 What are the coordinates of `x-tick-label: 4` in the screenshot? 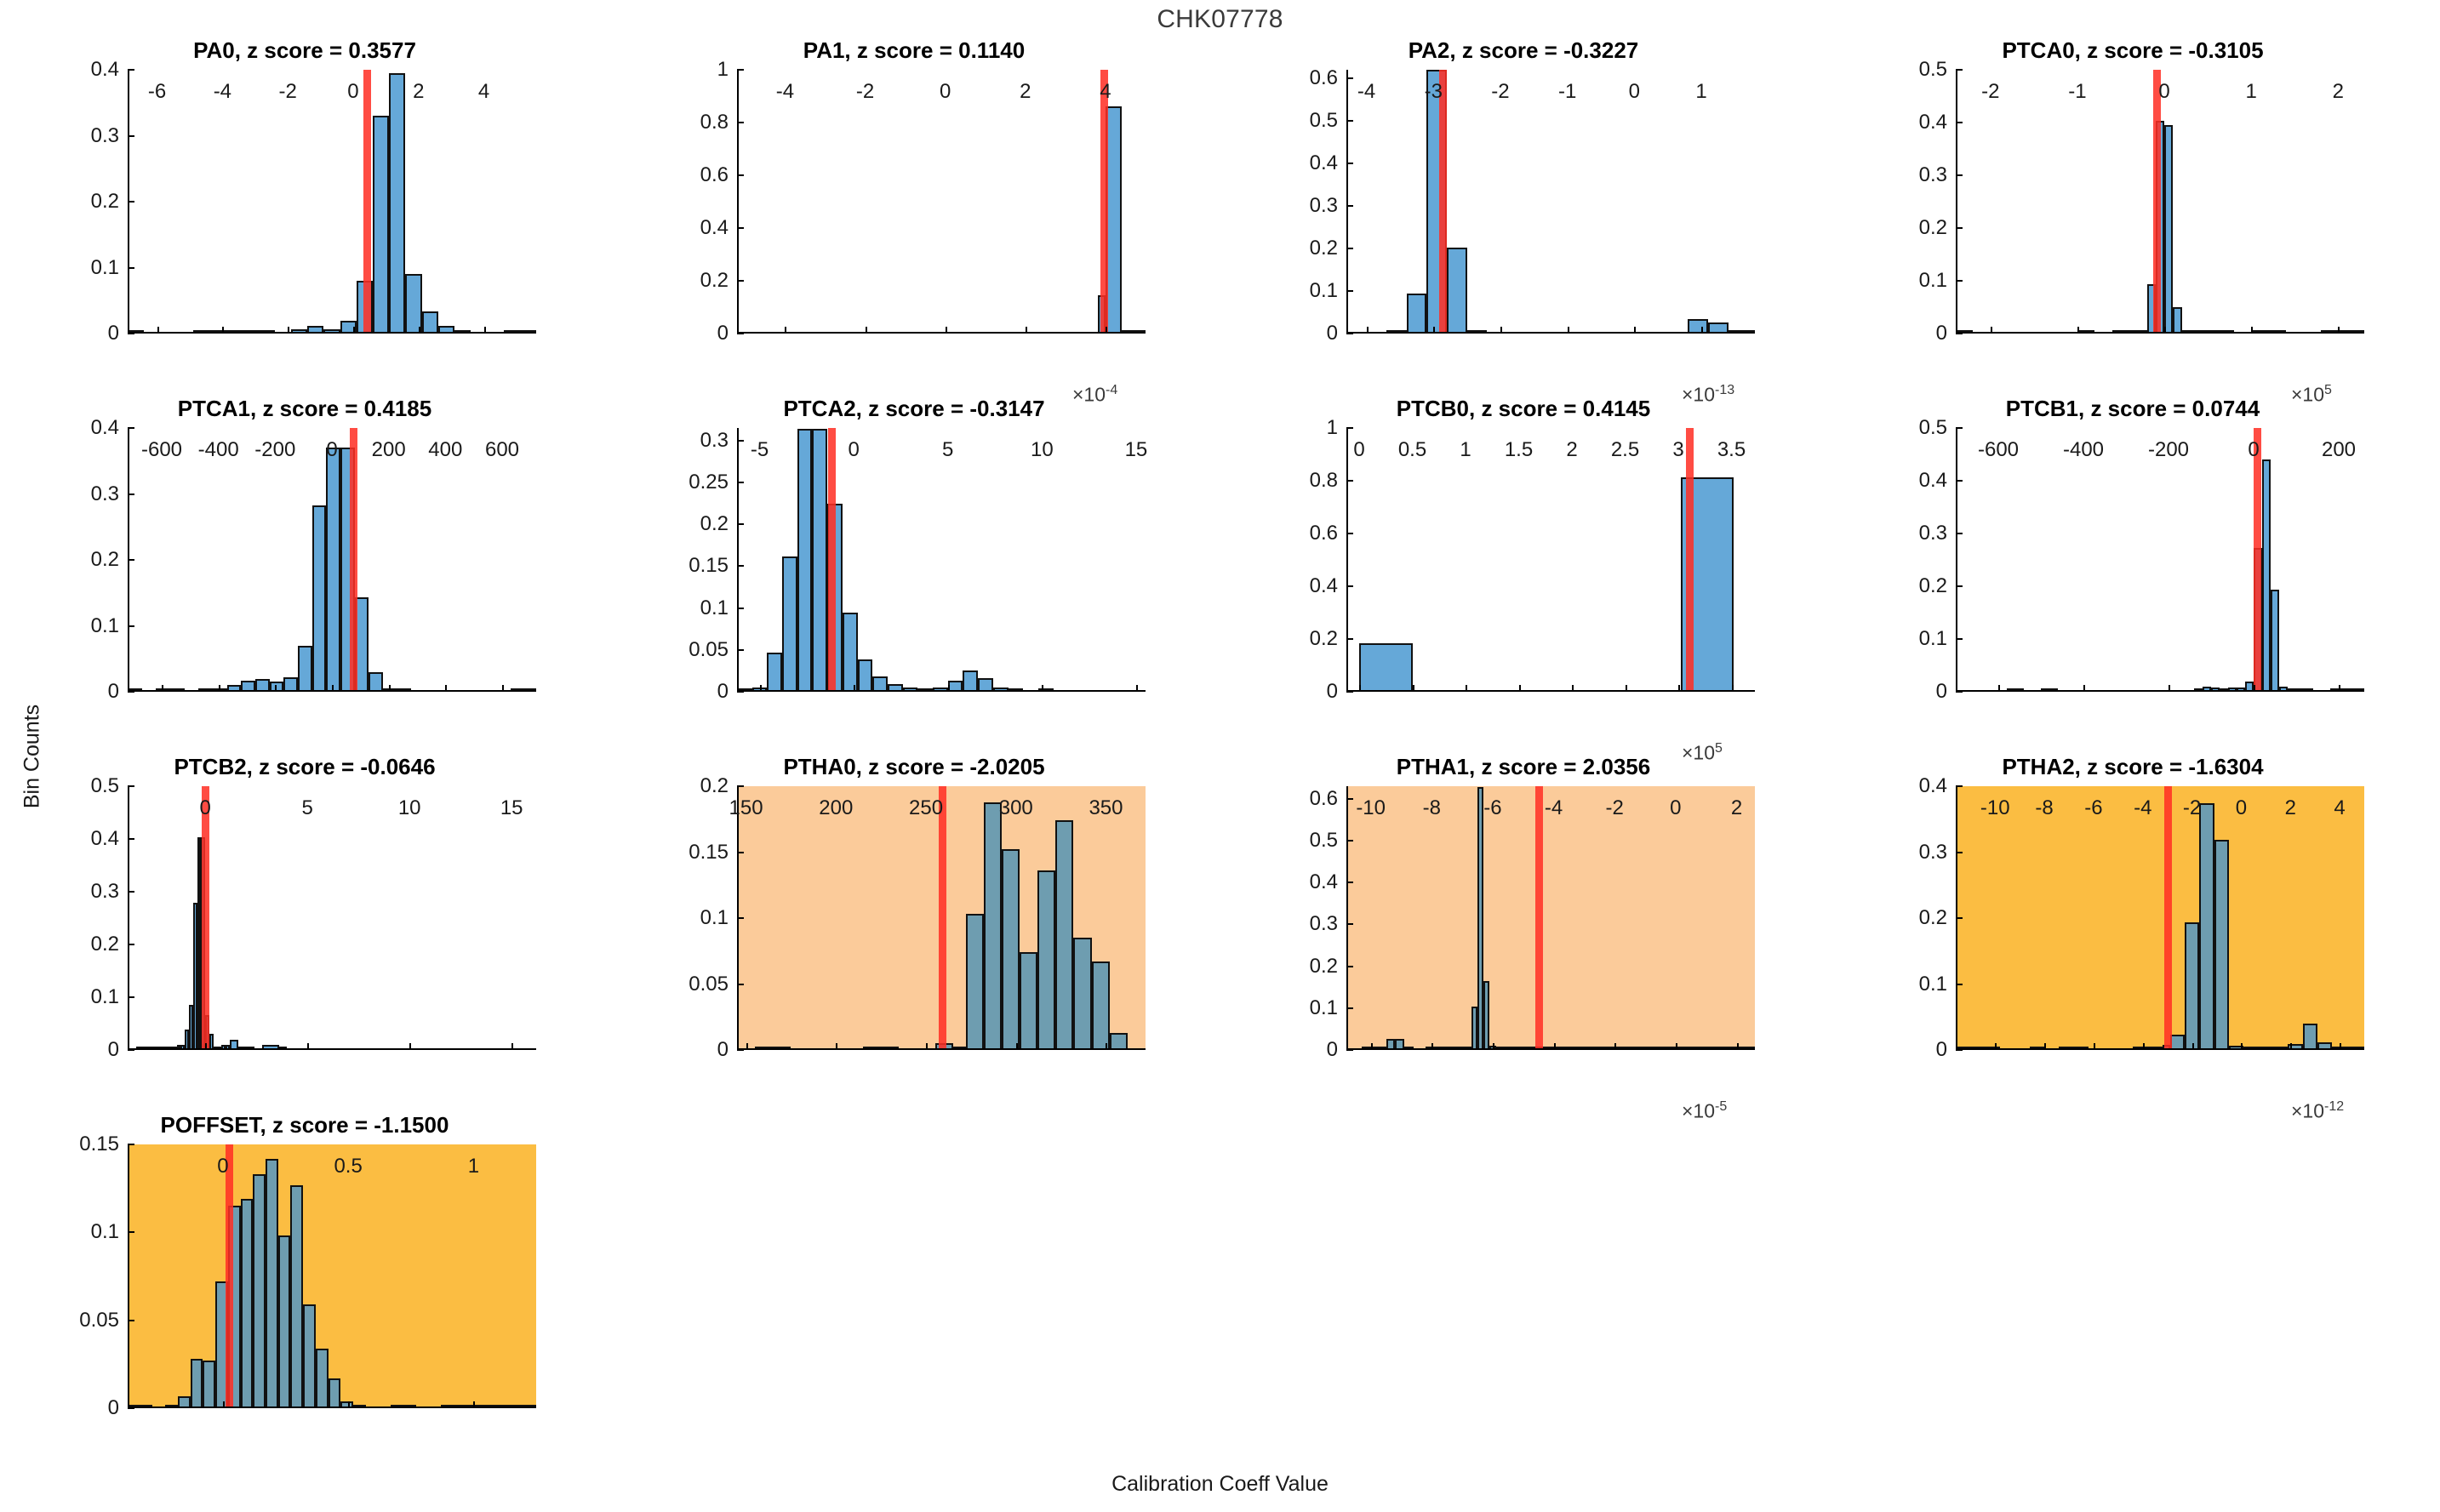 It's located at (1105, 91).